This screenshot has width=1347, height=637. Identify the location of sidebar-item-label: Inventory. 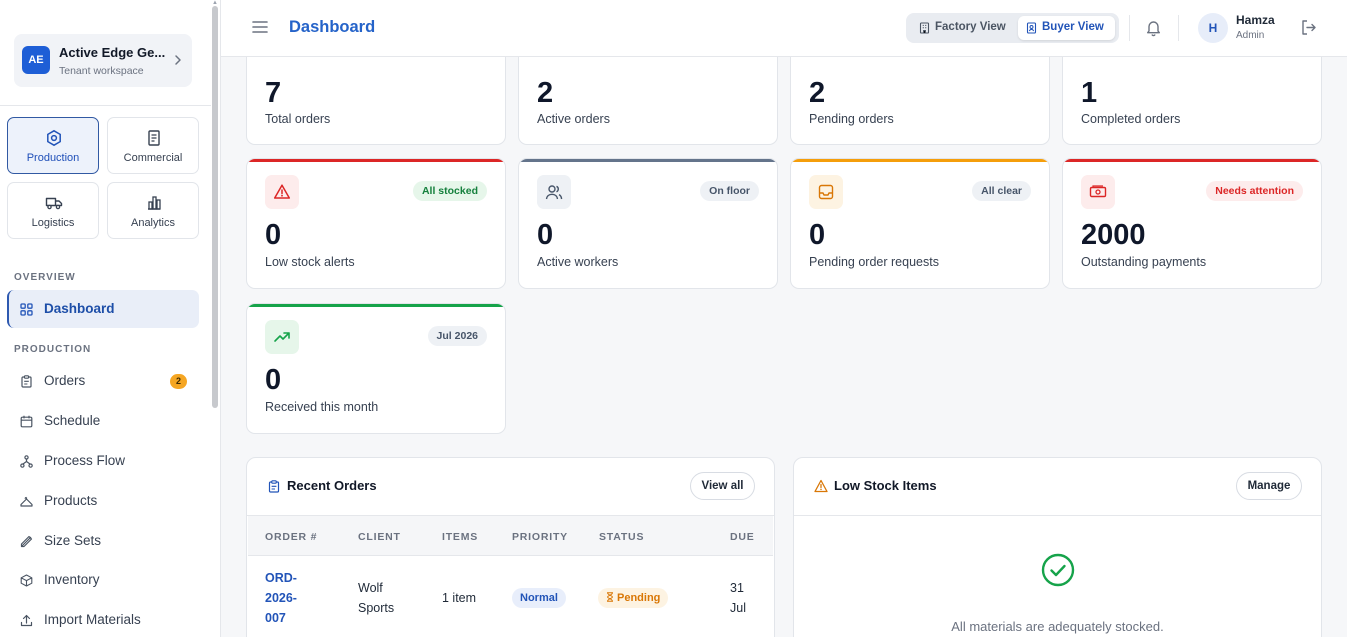
(72, 579).